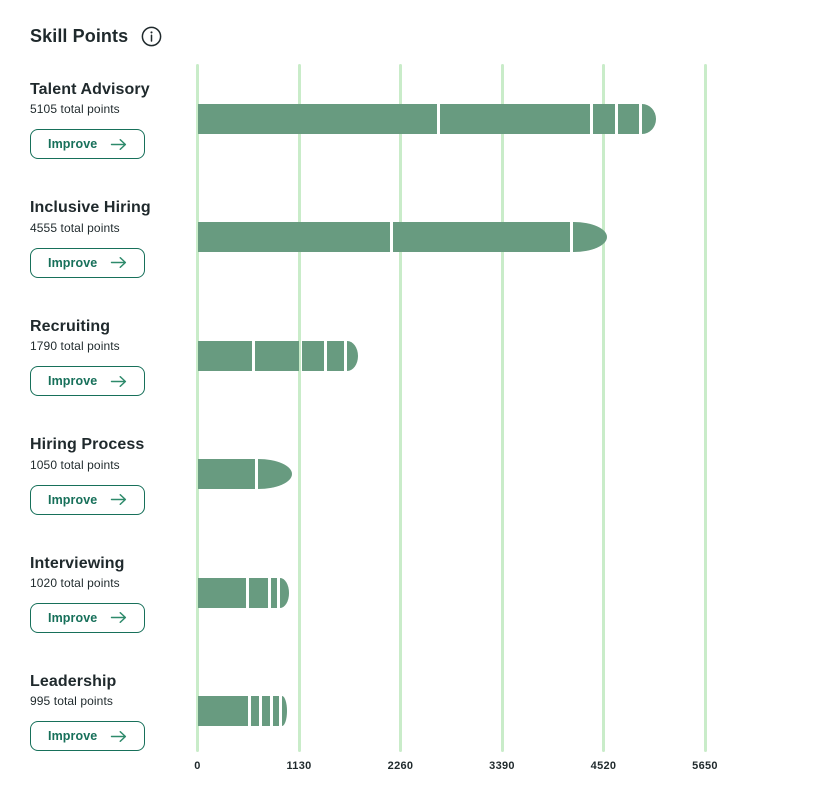  I want to click on x-axis-tick-label: 5650, so click(705, 766).